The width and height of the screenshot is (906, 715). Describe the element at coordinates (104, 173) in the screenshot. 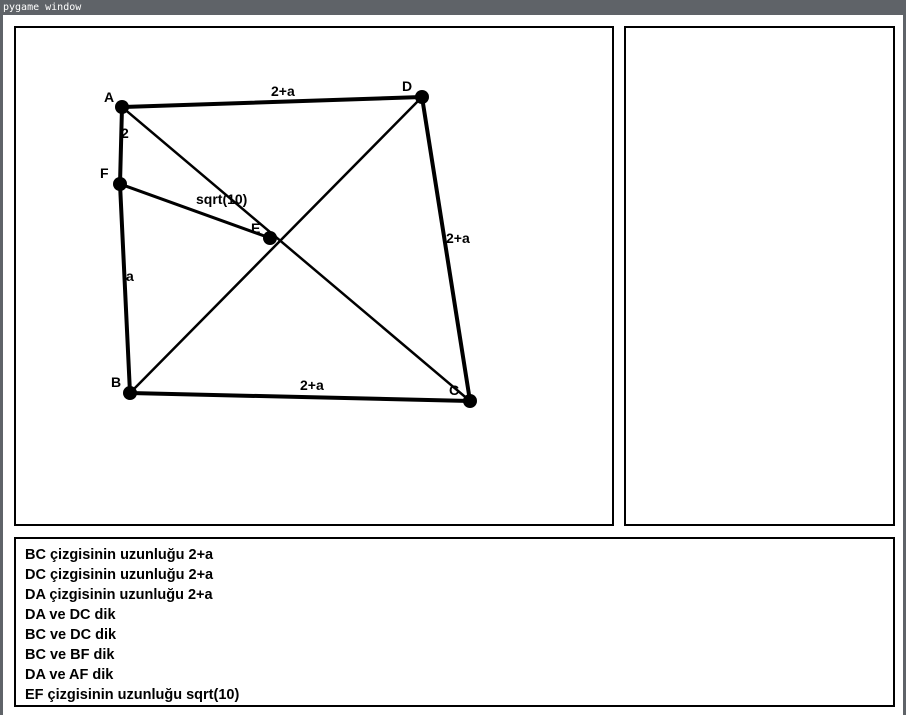

I see `point-label-f: F` at that location.